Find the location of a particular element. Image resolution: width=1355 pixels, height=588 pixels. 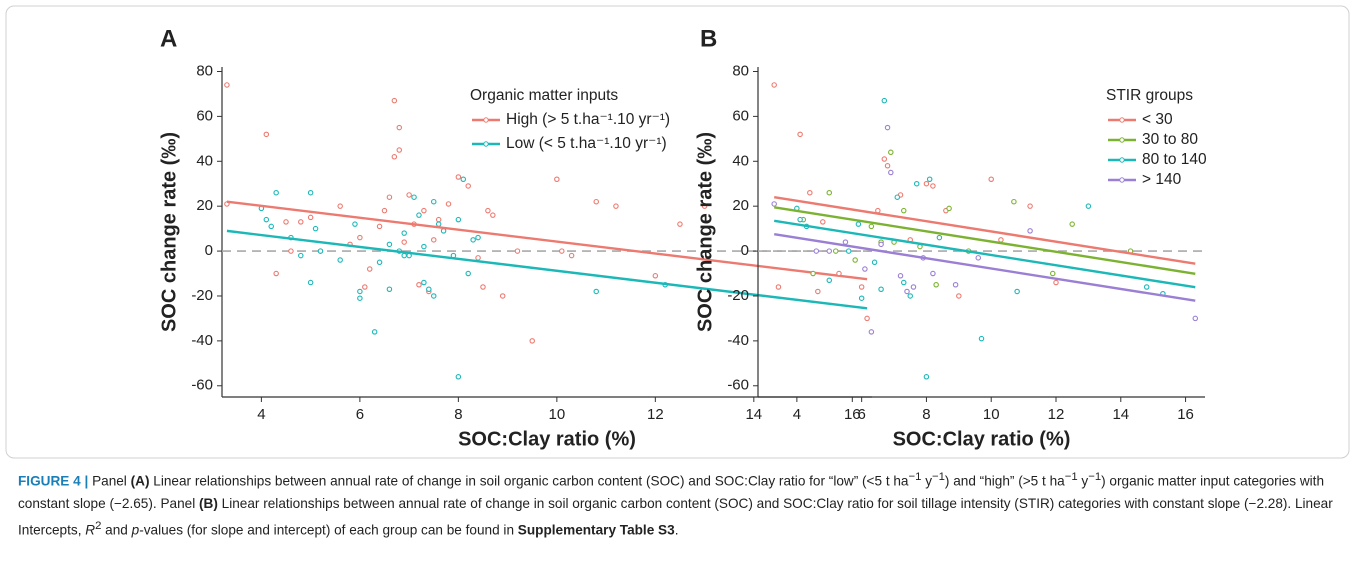

legend-label: 80 to 140 is located at coordinates (1174, 159).